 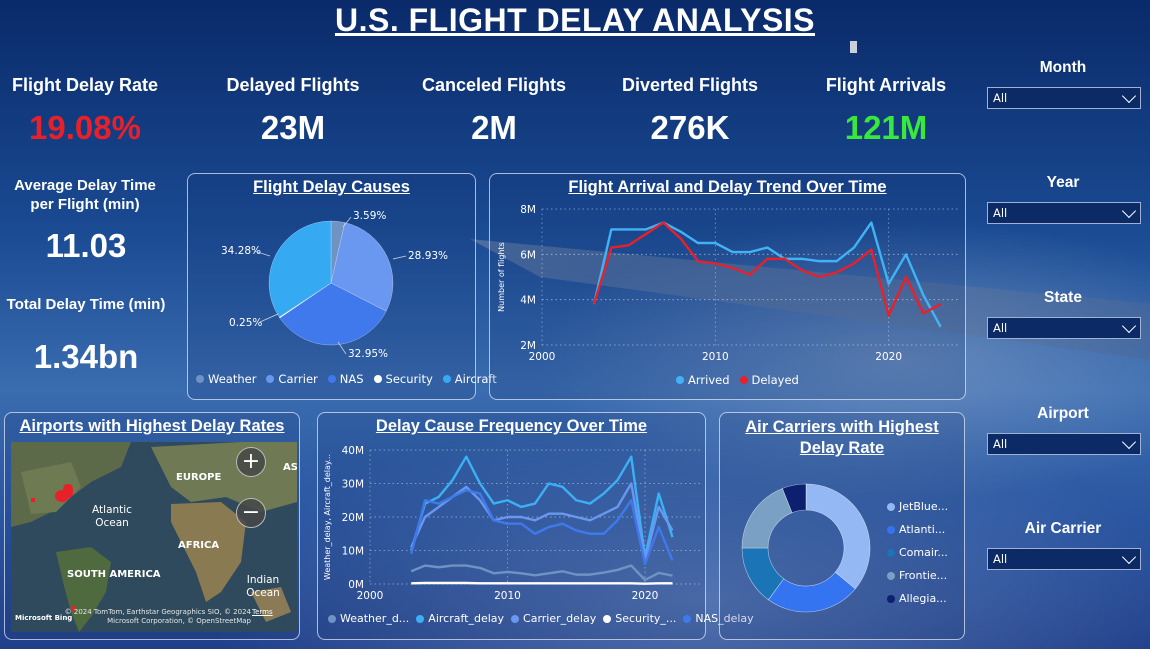 I want to click on map-zoom-in-button: +, so click(x=251, y=462).